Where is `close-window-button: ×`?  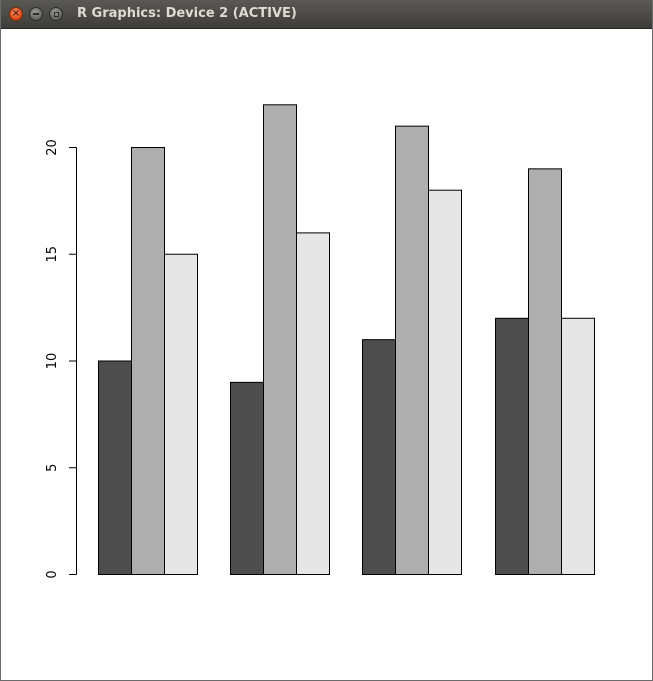 close-window-button: × is located at coordinates (16, 14).